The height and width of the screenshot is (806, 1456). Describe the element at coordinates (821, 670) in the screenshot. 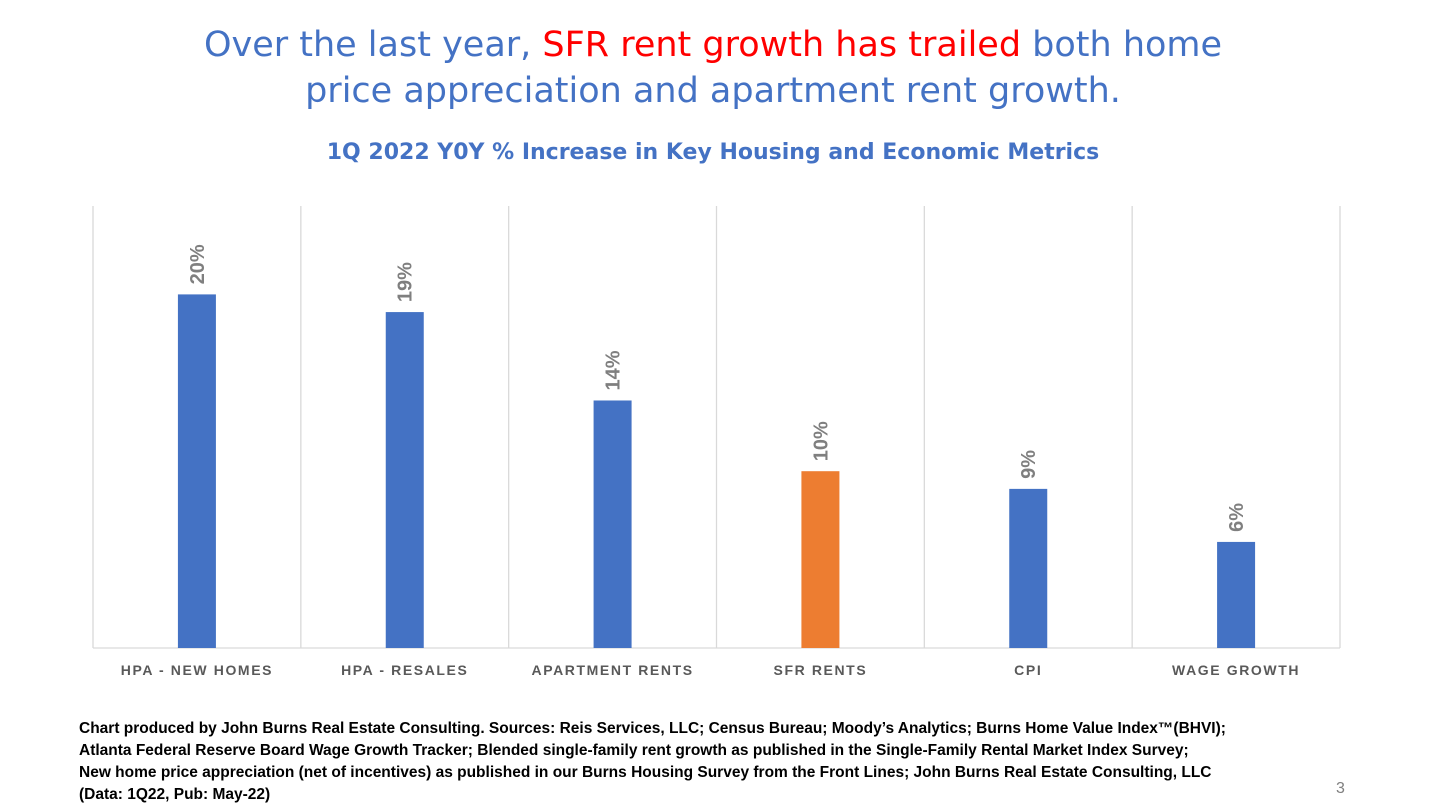

I see `x-tick-label: SFR RENTS` at that location.